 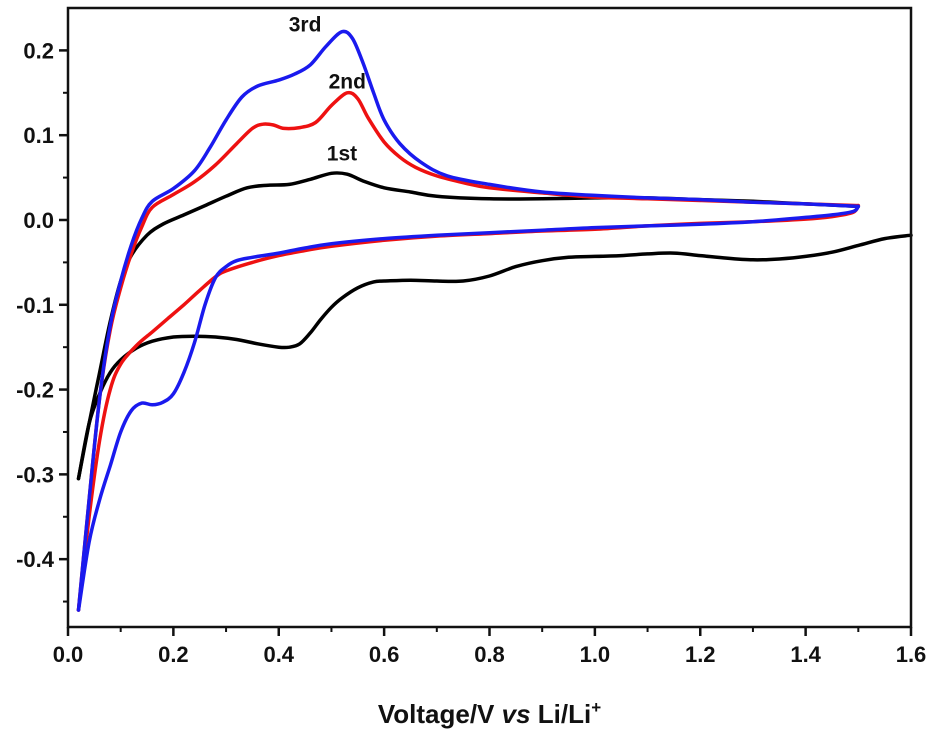 I want to click on x-axis: 0.0 0.2 0.4 0.6 0.8 1.0 1.2 1.4 1.6, so click(x=490, y=647).